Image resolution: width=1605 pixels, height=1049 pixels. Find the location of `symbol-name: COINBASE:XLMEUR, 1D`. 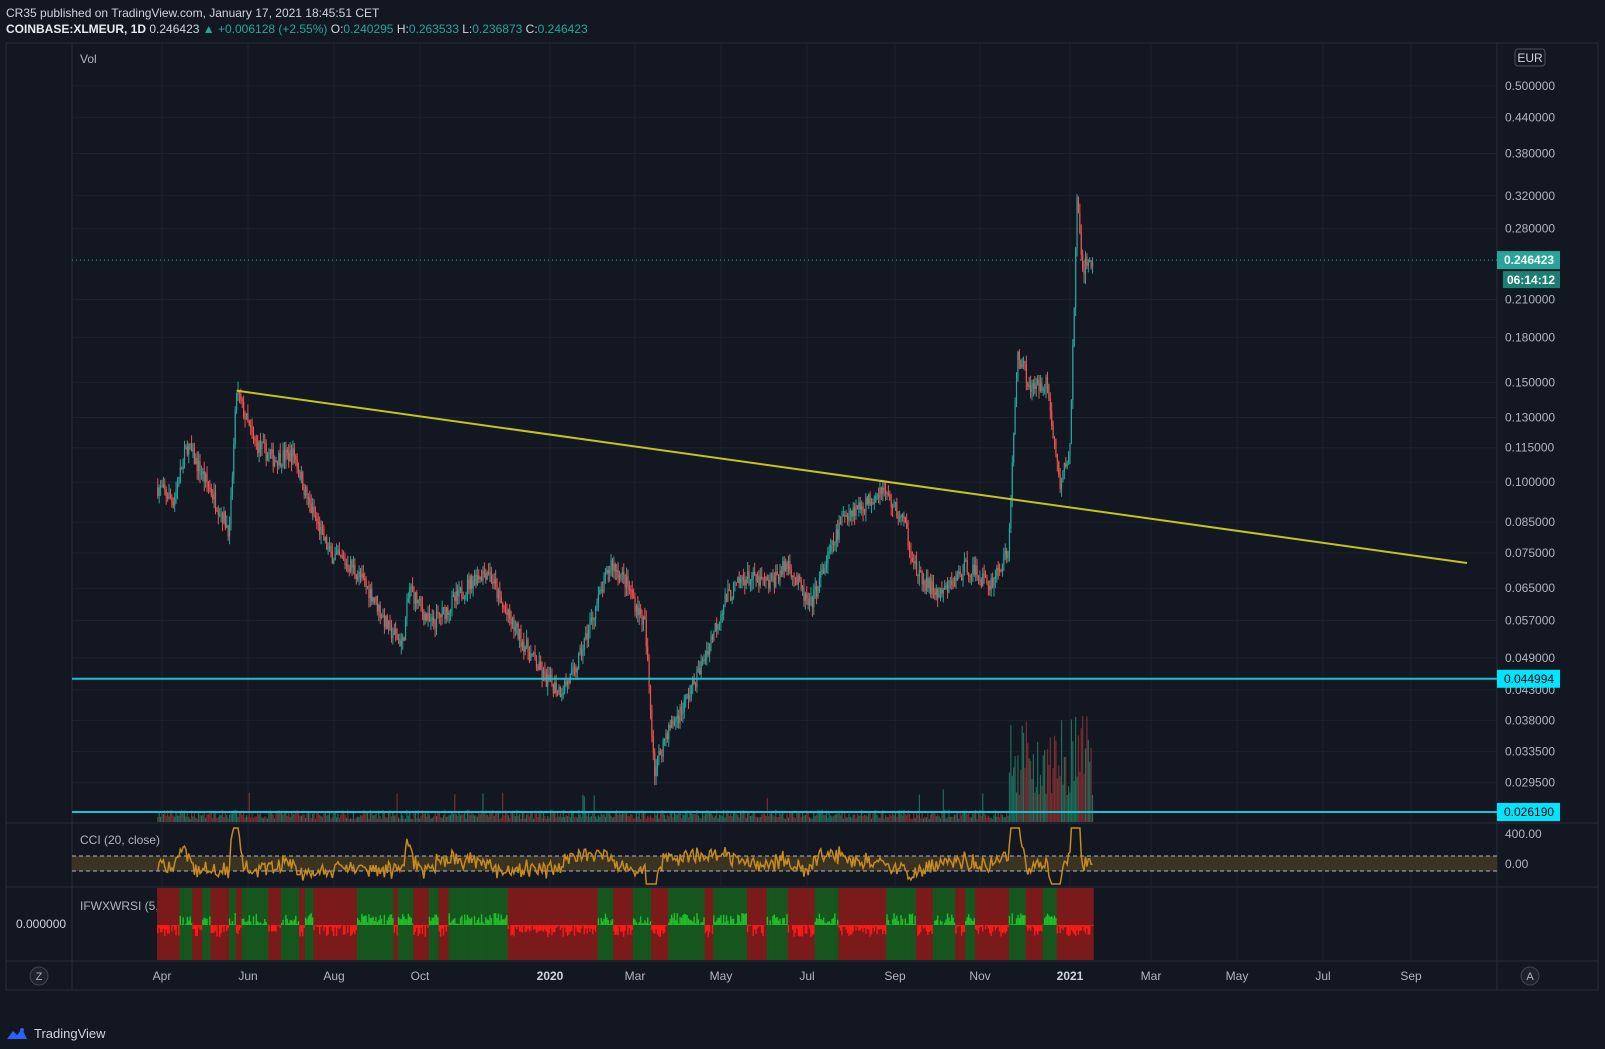

symbol-name: COINBASE:XLMEUR, 1D is located at coordinates (76, 29).